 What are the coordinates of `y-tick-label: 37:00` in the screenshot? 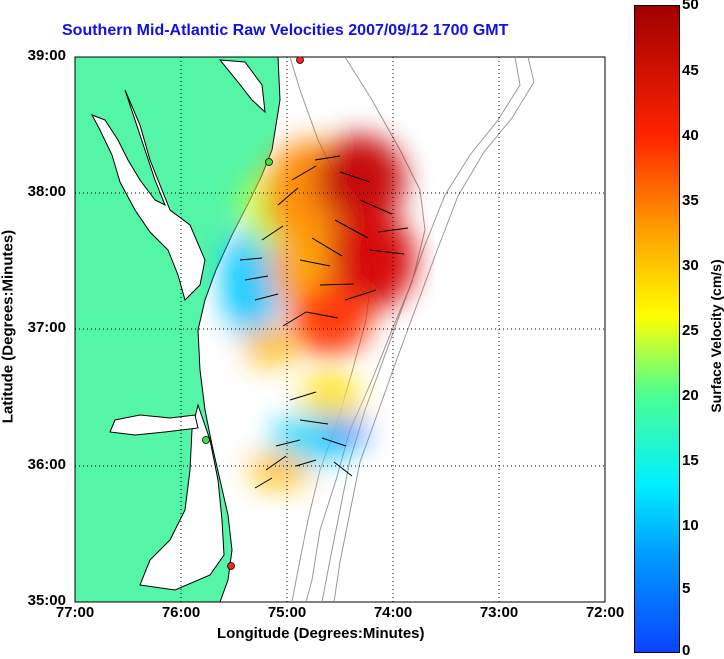 It's located at (46, 327).